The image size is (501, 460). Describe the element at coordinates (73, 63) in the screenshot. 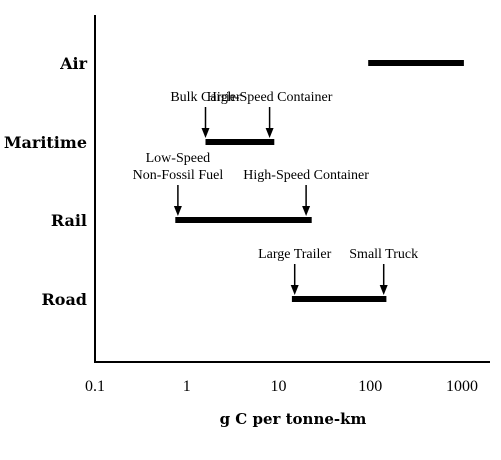

I see `category-label-air: Air` at that location.